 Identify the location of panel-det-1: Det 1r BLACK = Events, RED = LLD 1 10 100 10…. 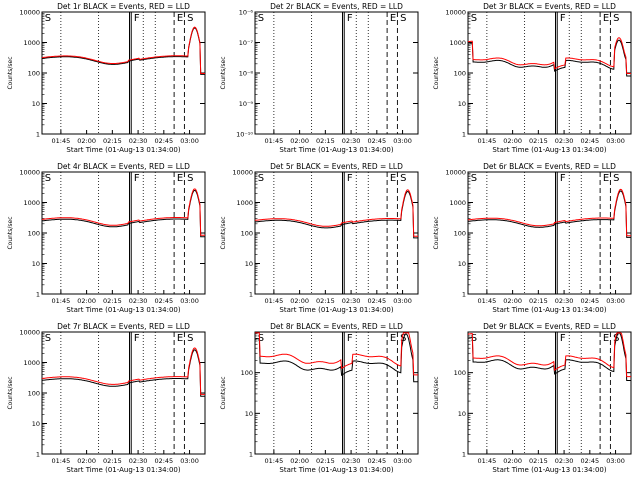
(106, 78).